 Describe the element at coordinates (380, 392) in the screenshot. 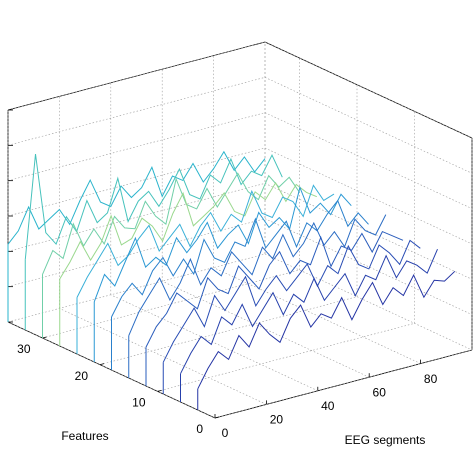

I see `x-tick-label: 60` at that location.